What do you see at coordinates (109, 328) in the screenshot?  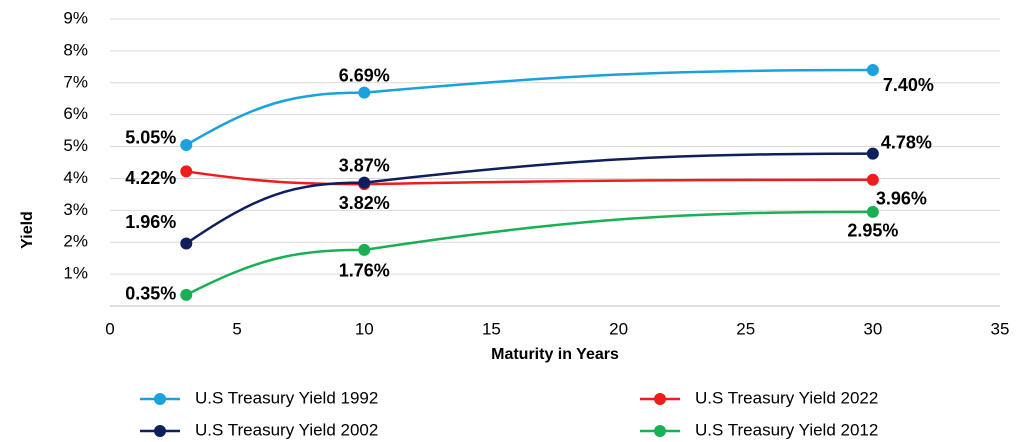 I see `x-tick-label: 0` at bounding box center [109, 328].